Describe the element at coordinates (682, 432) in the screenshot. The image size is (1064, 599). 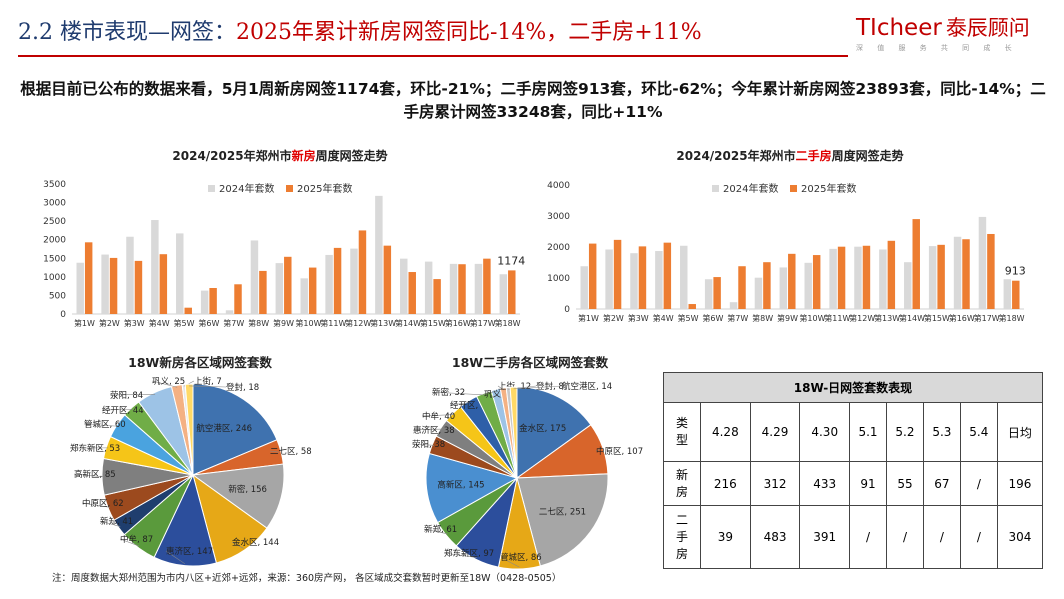
I see `type-header: 类型` at that location.